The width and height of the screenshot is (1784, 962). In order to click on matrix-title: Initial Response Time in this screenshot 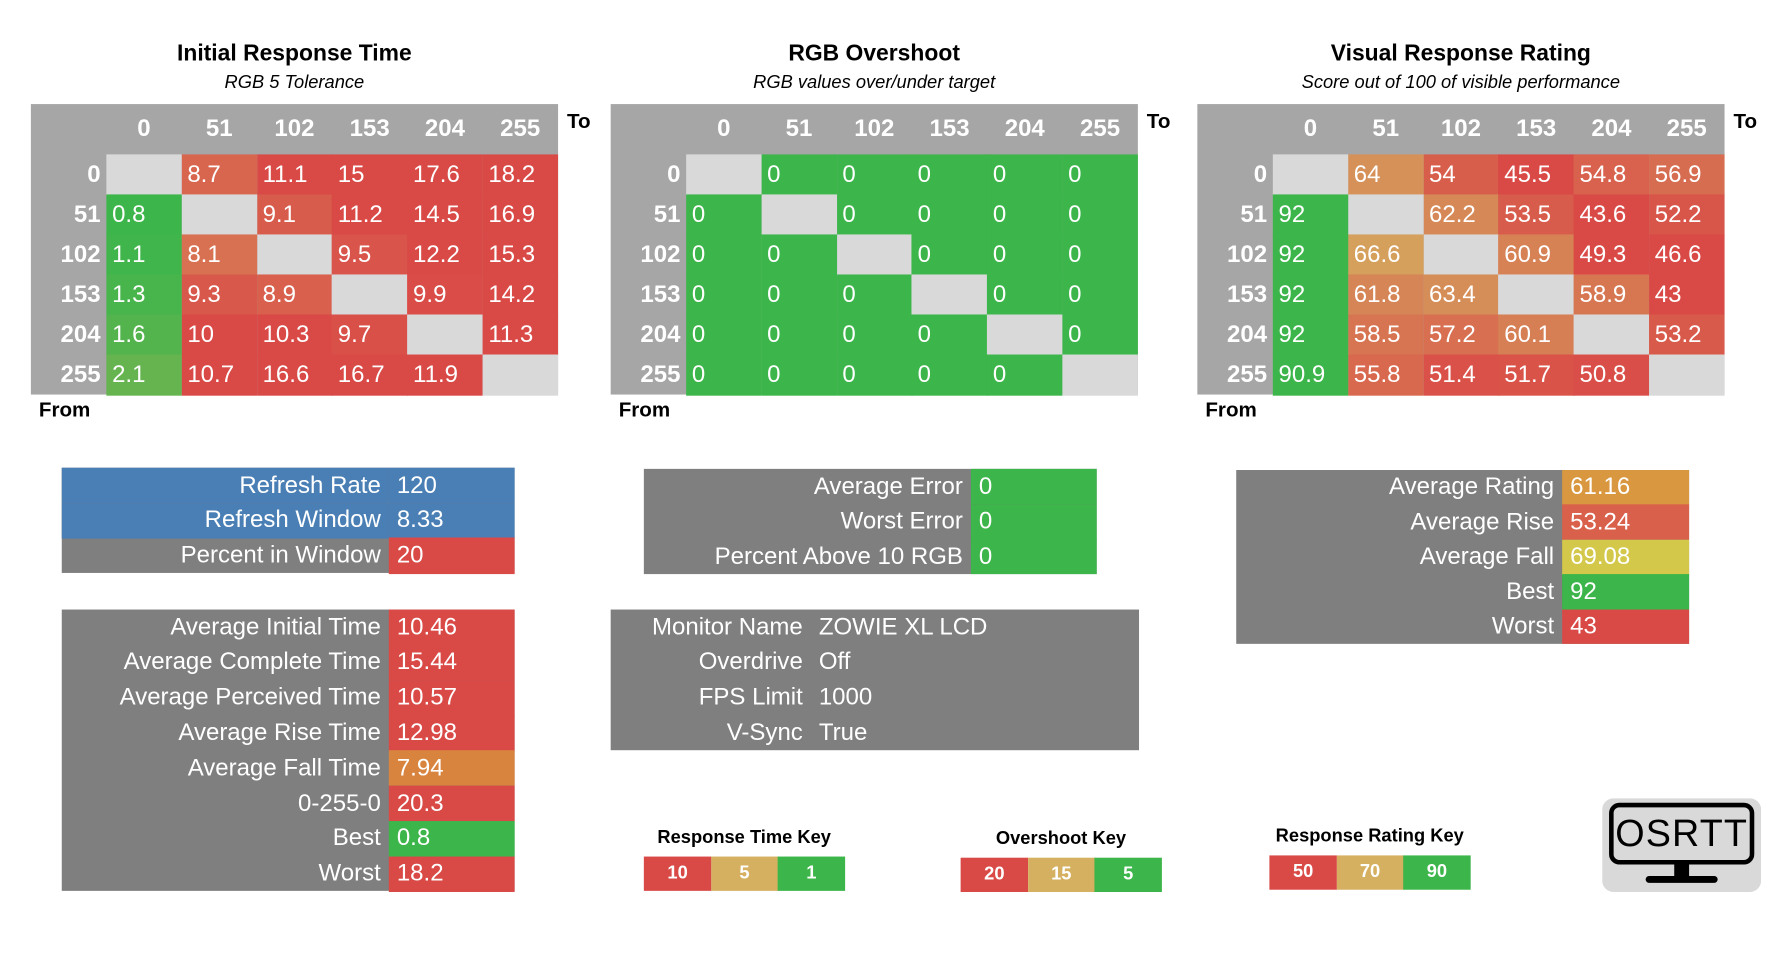, I will do `click(294, 54)`.